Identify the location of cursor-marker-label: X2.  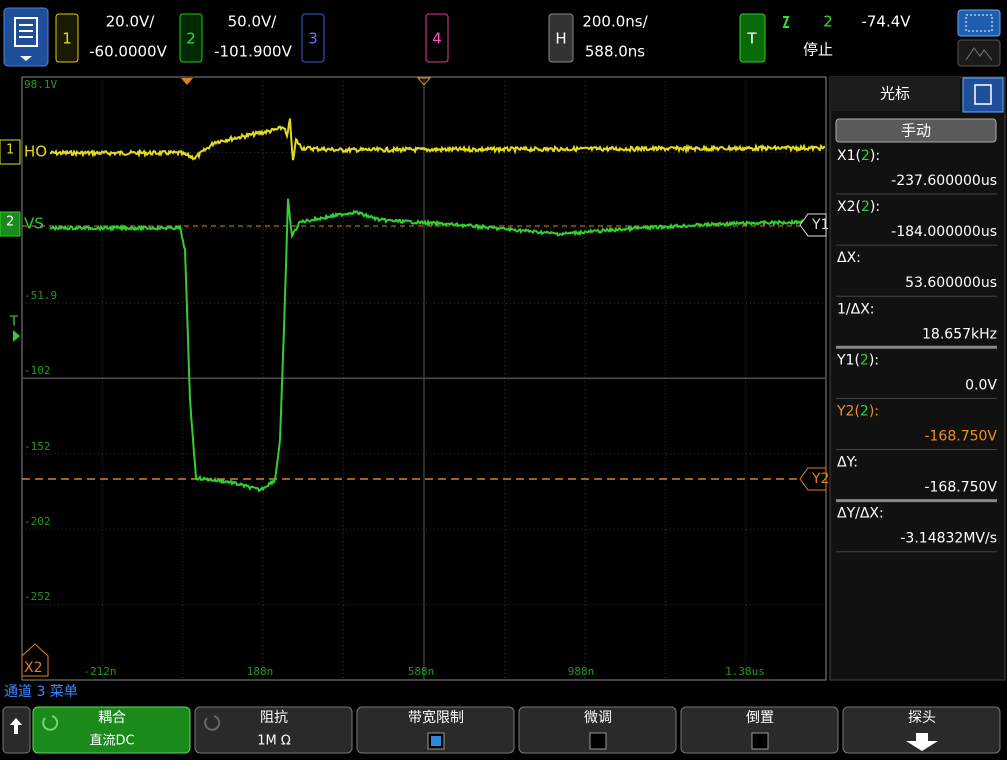
(33, 668).